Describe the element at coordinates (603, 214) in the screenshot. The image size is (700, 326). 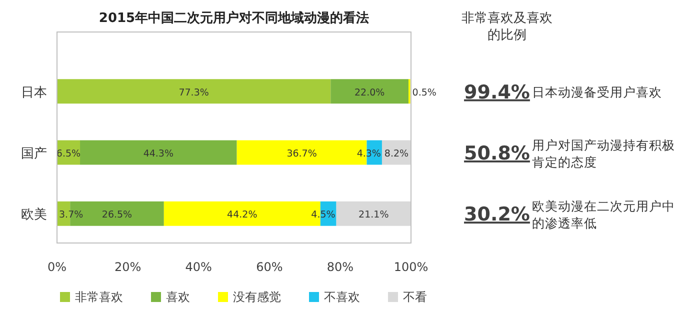
I see `text: 欧美动漫在二次元用户中的渗透率低` at that location.